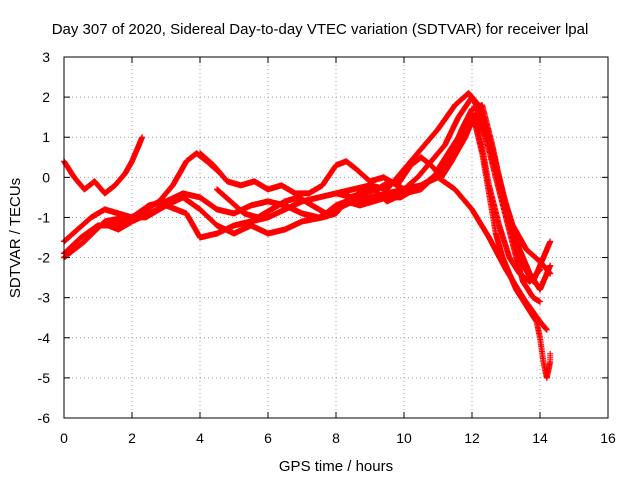 The width and height of the screenshot is (640, 480). I want to click on x-tick-labels: 0 2 4 6 8 10 12 14 16, so click(338, 438).